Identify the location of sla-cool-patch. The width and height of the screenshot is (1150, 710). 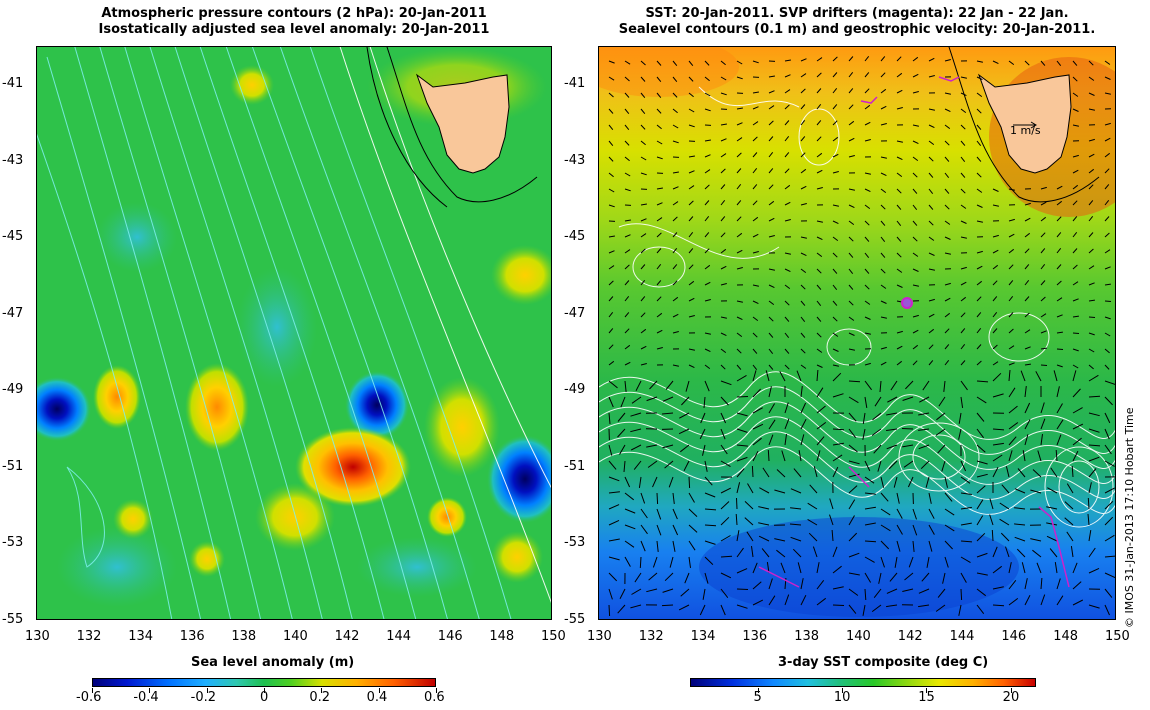
(137, 237).